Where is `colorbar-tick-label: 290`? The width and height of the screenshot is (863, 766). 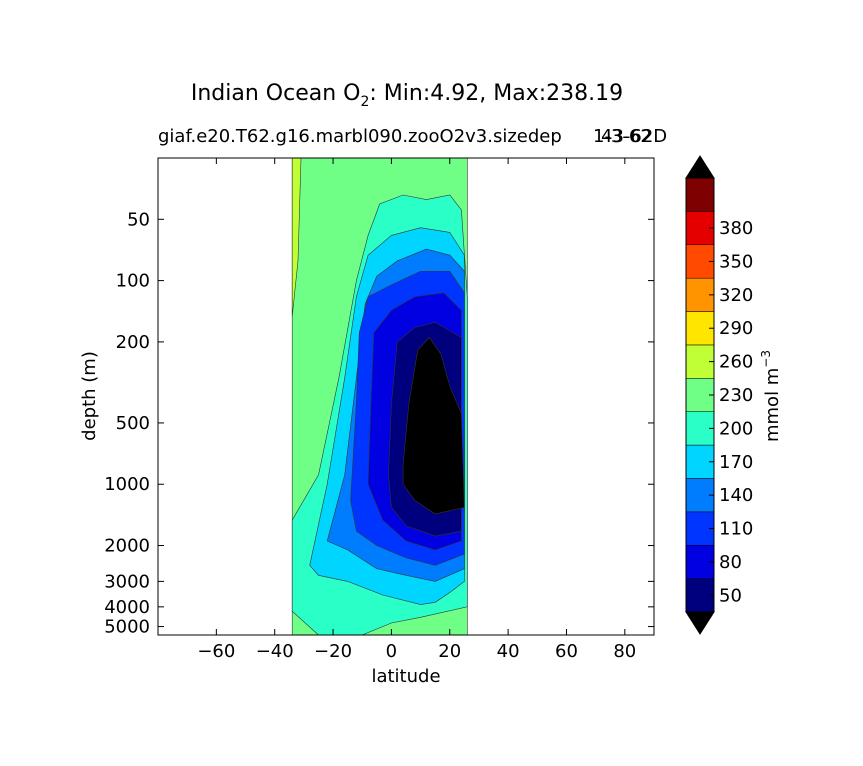 colorbar-tick-label: 290 is located at coordinates (736, 328).